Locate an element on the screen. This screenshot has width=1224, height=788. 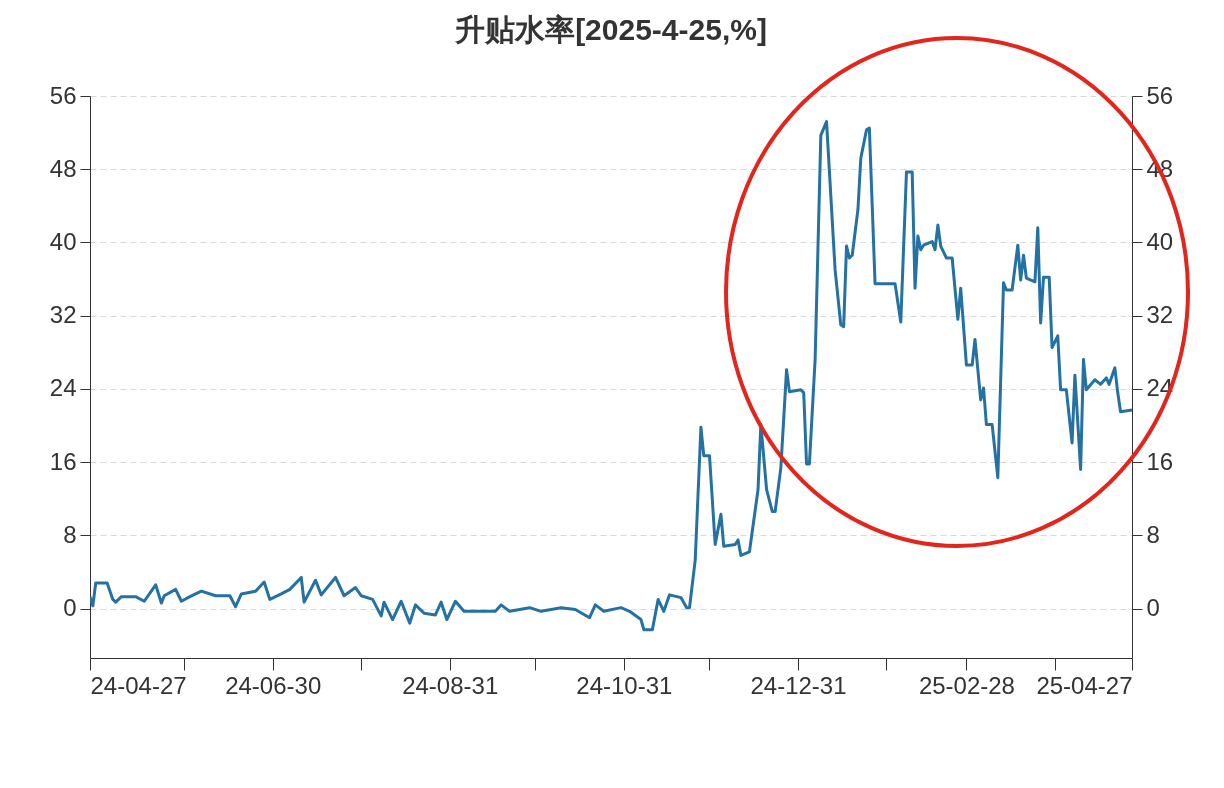
y-tick-label: 8 is located at coordinates (70, 534).